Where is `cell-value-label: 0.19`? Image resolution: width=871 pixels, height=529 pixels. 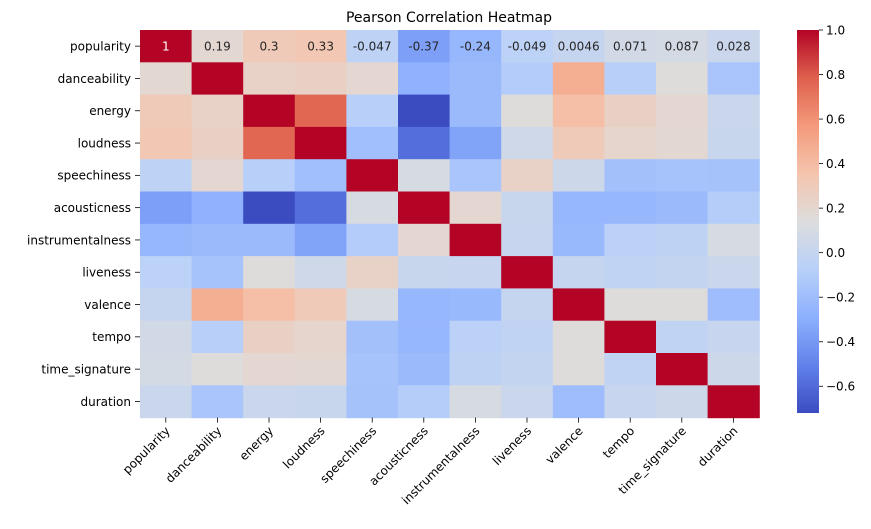 cell-value-label: 0.19 is located at coordinates (217, 47).